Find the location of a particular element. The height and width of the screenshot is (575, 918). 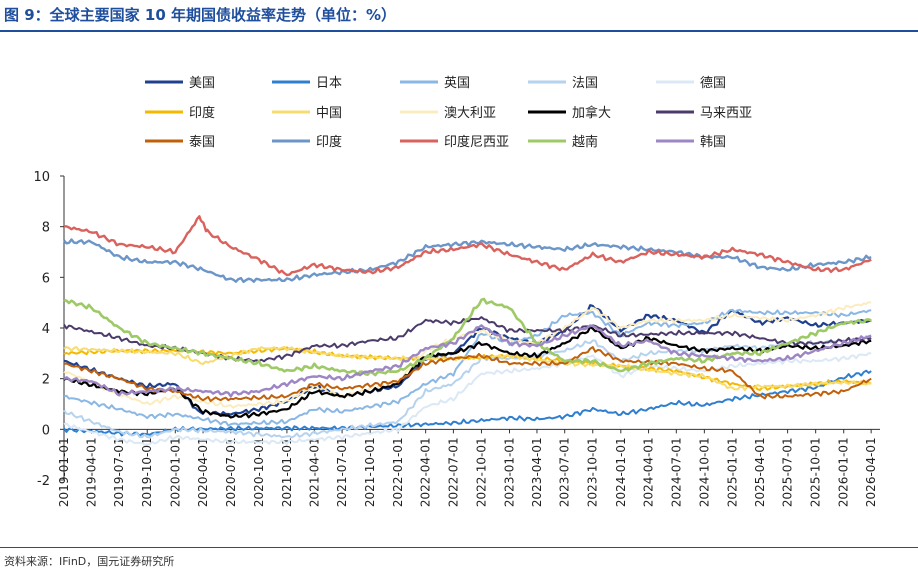

x-tick-label: 2021-10-01 is located at coordinates (370, 472).